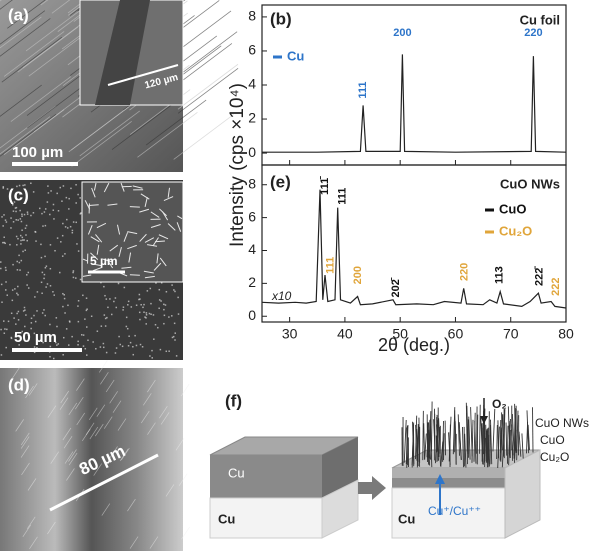 This screenshot has height=551, width=600. I want to click on layer-cu, so click(266, 518).